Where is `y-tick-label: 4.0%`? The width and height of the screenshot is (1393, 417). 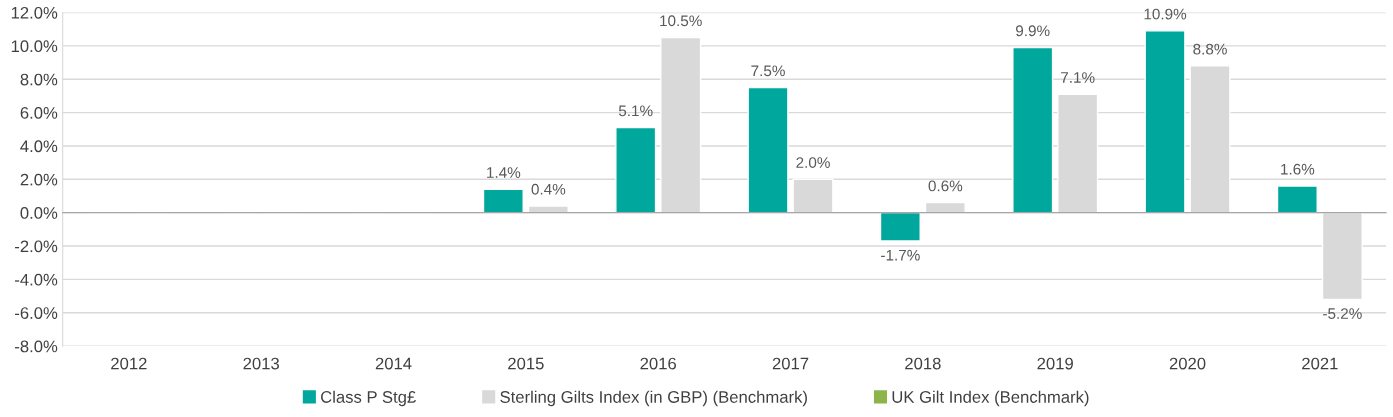 y-tick-label: 4.0% is located at coordinates (39, 146).